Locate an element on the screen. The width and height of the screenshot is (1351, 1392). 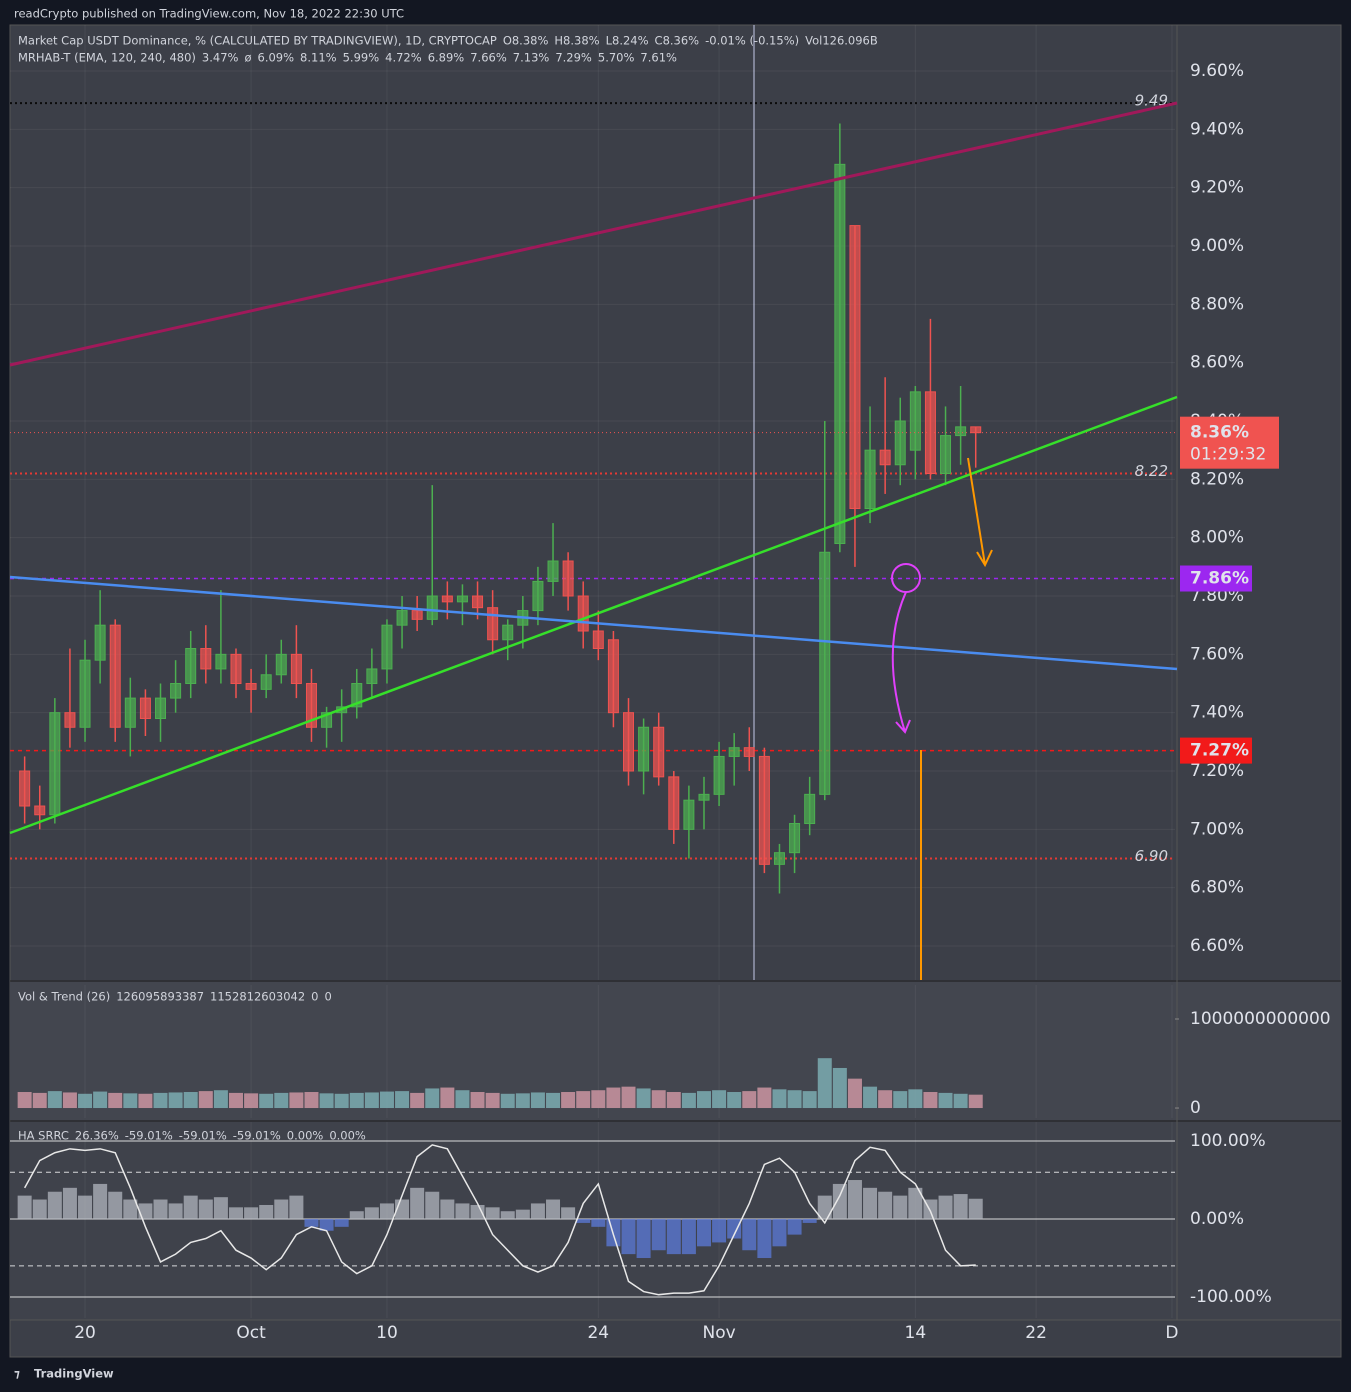
last-price-badge is located at coordinates (1229, 442).